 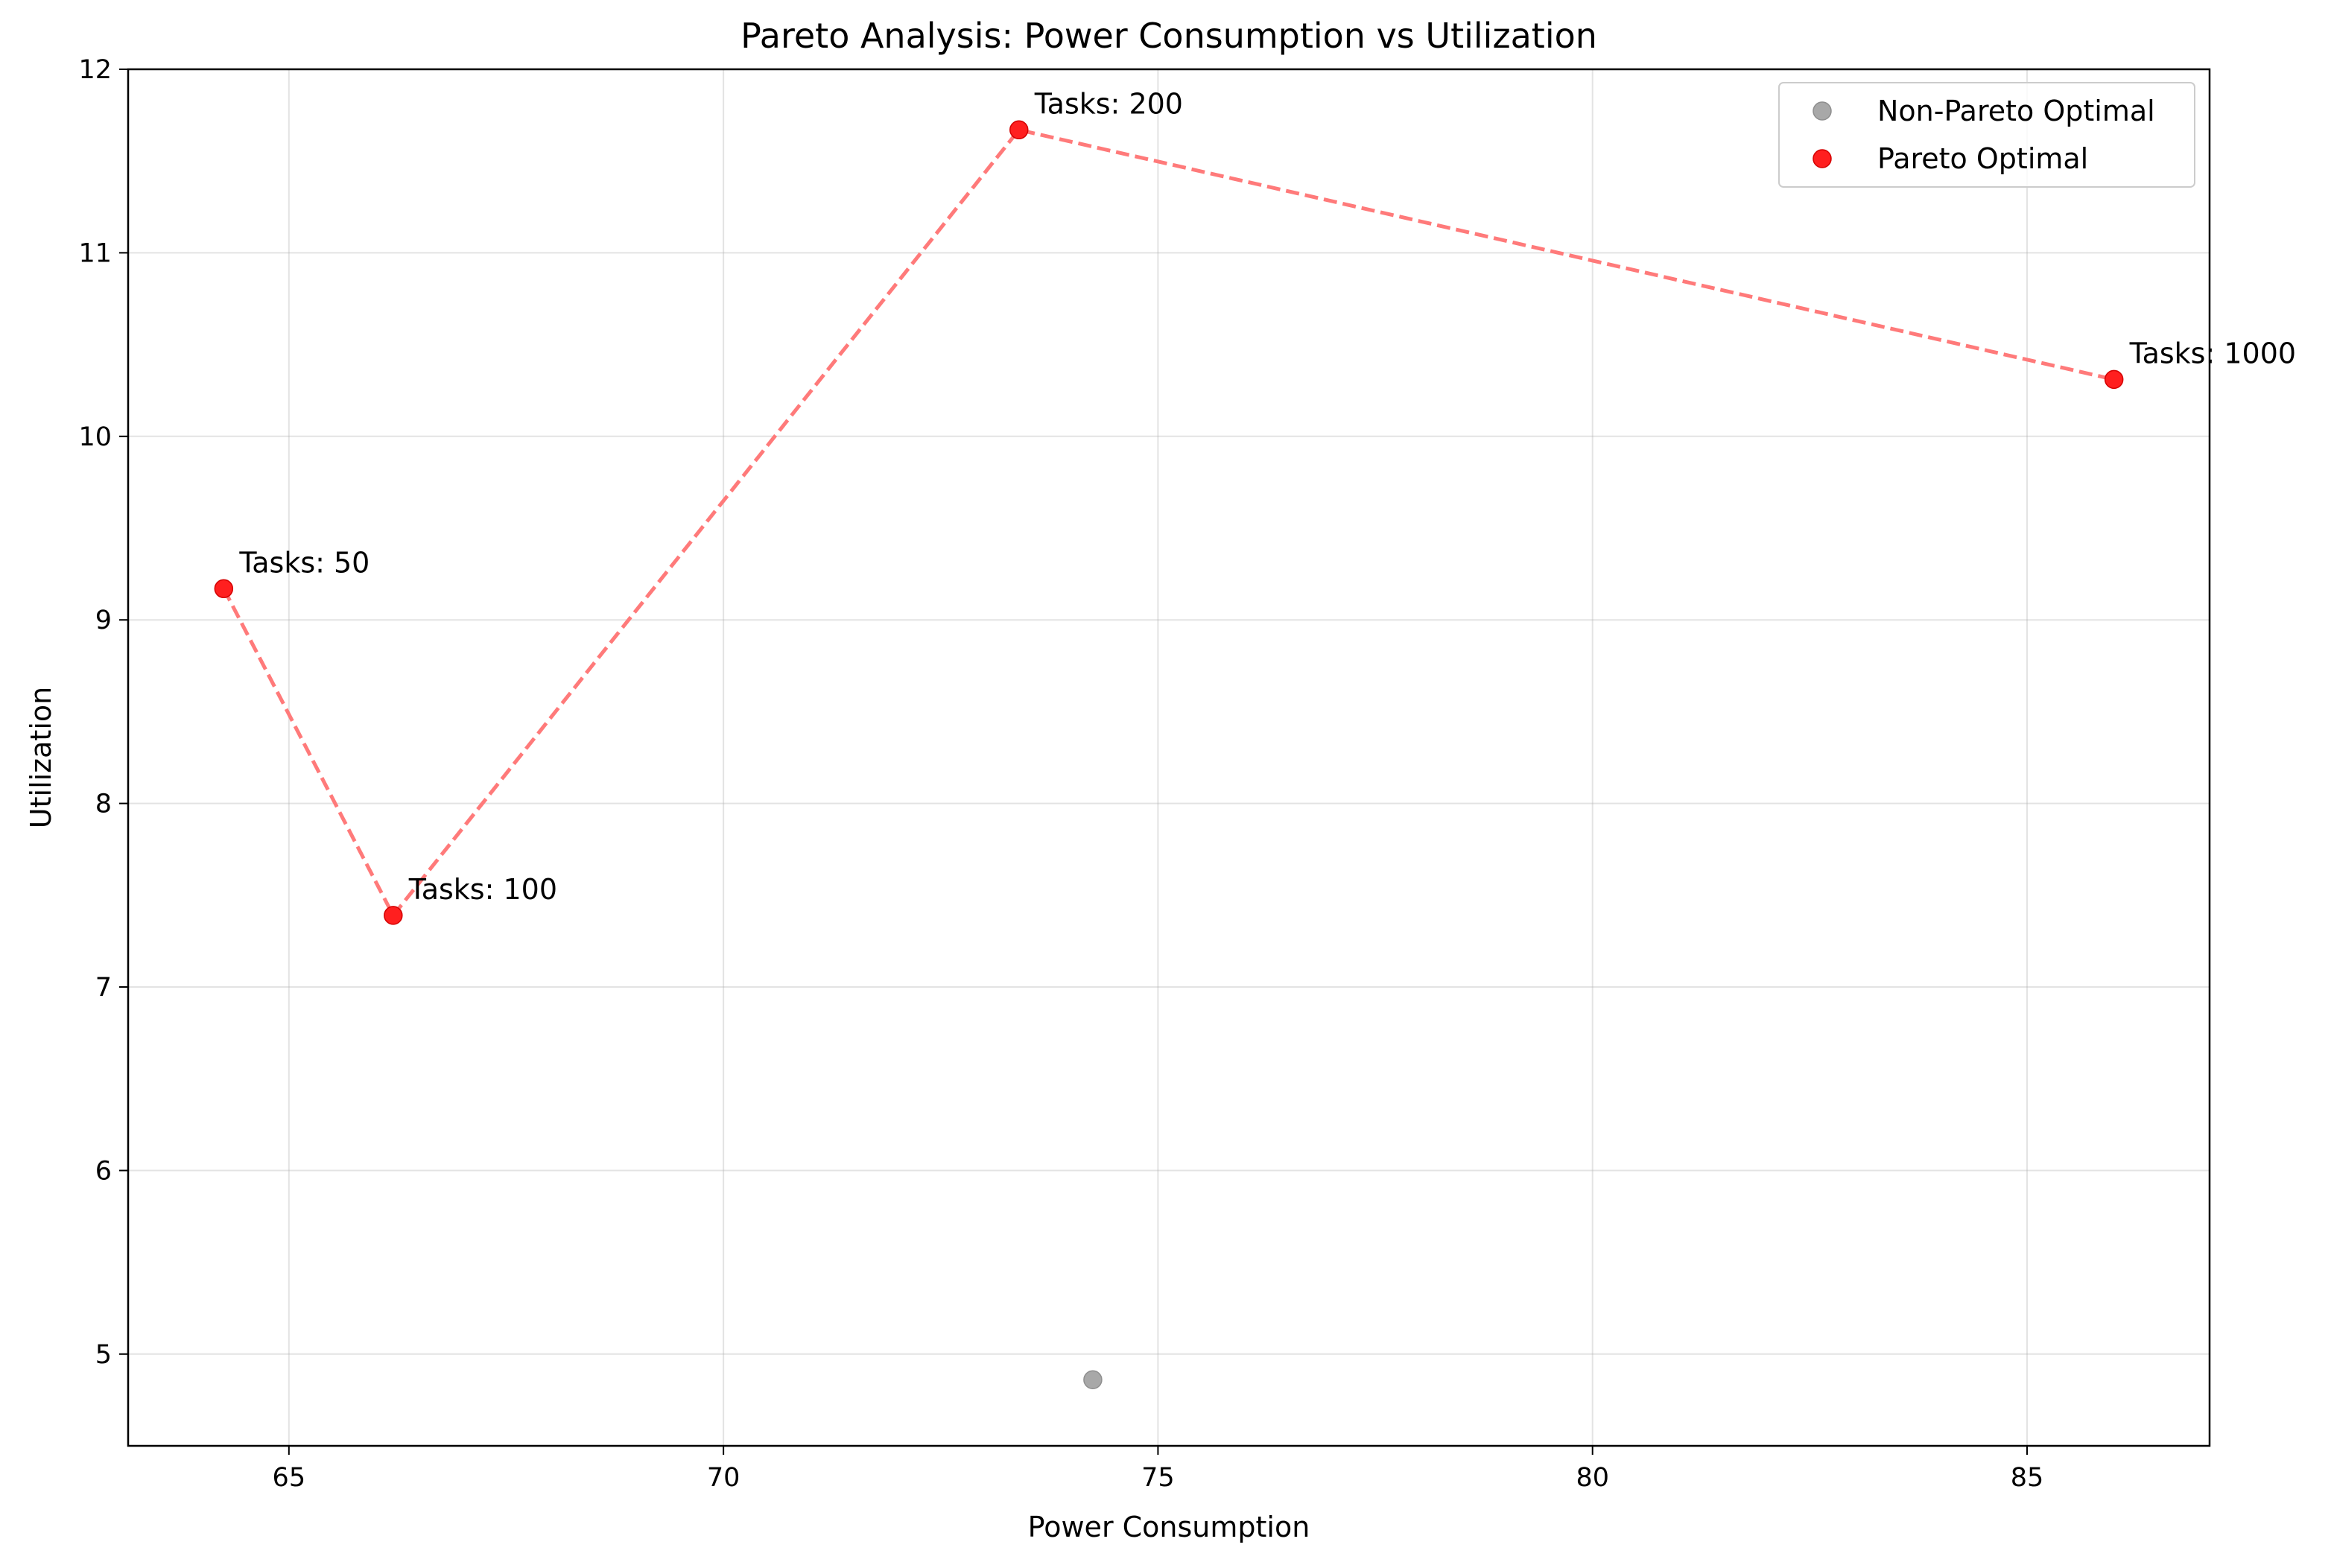 I want to click on legend: Non-Pareto Optimal Pareto Optimal, so click(x=1986, y=135).